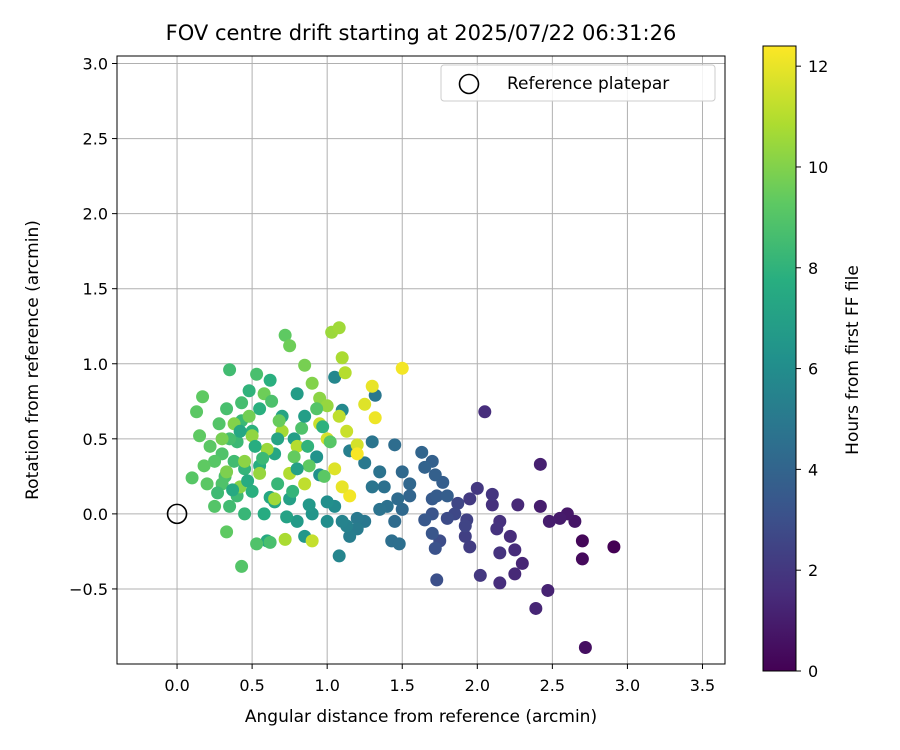  Describe the element at coordinates (813, 671) in the screenshot. I see `colorbar-tick-label: 0` at that location.